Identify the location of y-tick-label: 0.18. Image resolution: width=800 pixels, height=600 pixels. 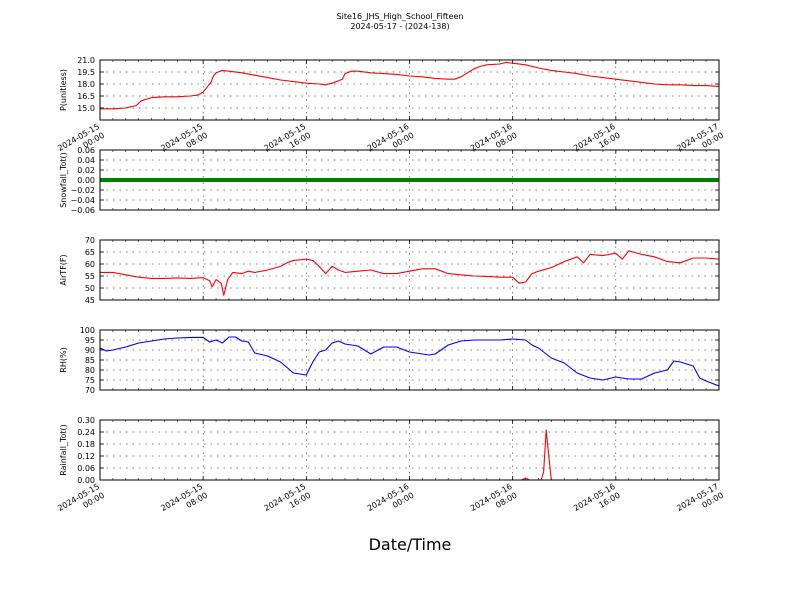
(86, 444).